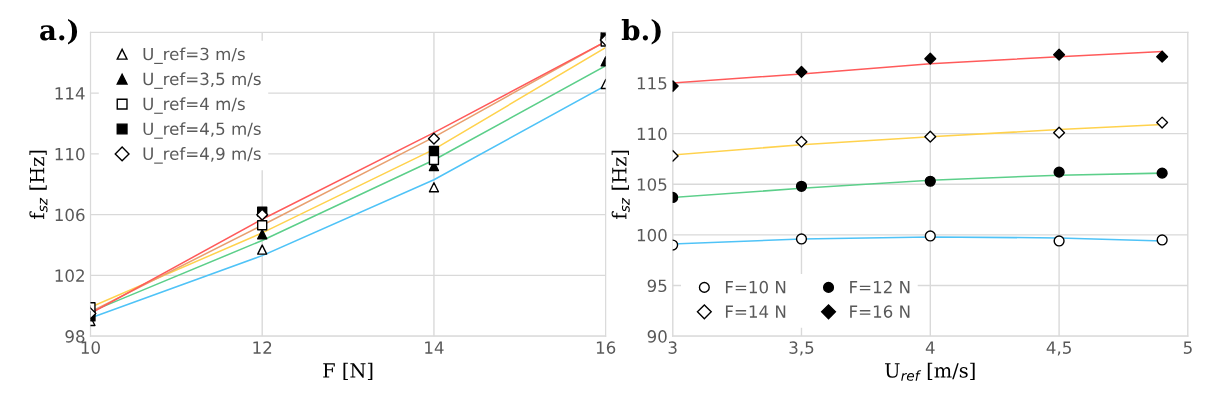 This screenshot has height=405, width=1206. Describe the element at coordinates (262, 347) in the screenshot. I see `x-tick-label: 12` at that location.